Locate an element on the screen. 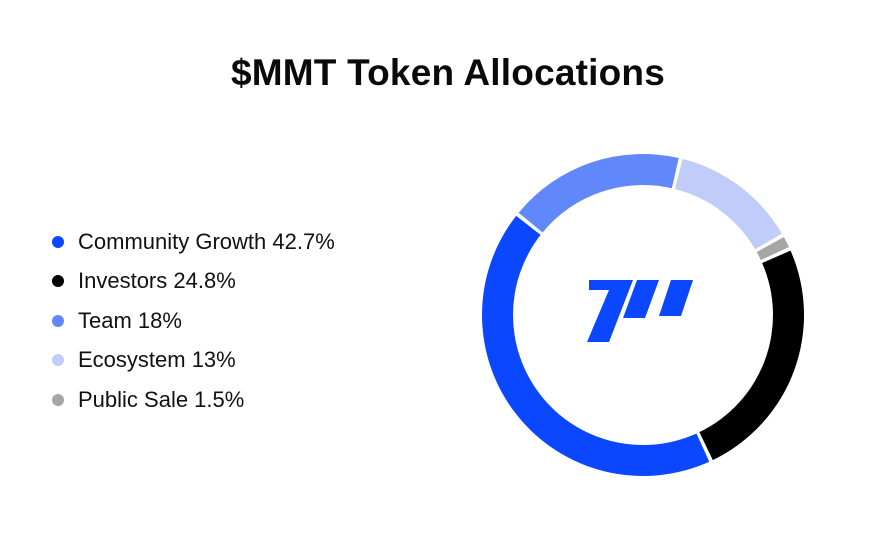 Image resolution: width=896 pixels, height=539 pixels. legend-label: Investors 24.8% is located at coordinates (157, 281).